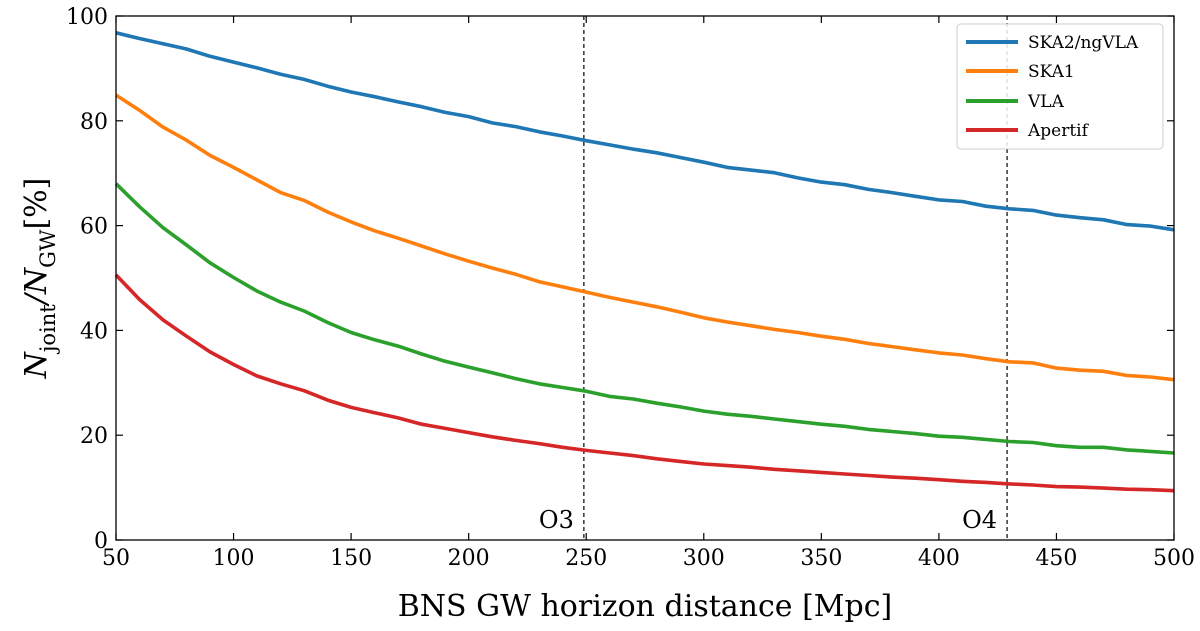 This screenshot has width=1200, height=631. What do you see at coordinates (36, 286) in the screenshot?
I see `y-label-sep: /N` at bounding box center [36, 286].